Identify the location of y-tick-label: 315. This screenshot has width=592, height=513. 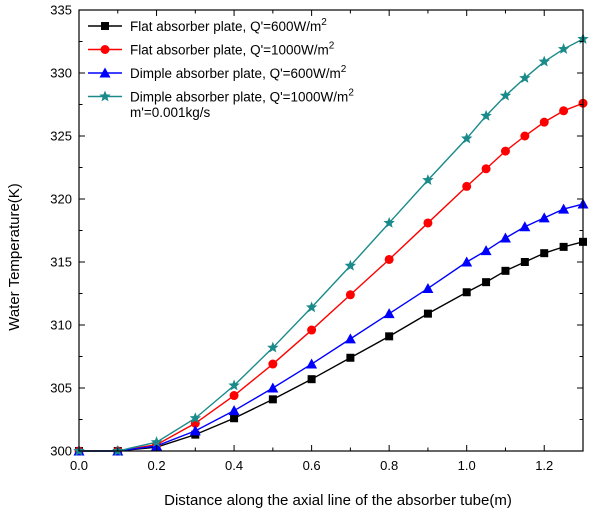
(61, 262).